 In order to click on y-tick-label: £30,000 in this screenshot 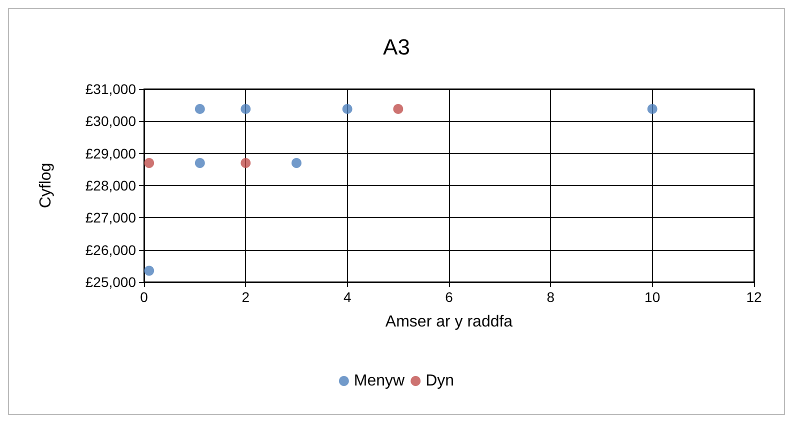, I will do `click(110, 121)`.